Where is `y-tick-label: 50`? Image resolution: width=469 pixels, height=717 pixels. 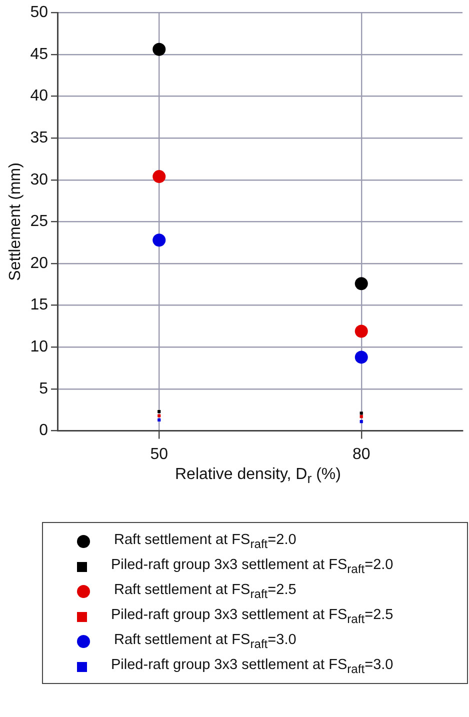
y-tick-label: 50 is located at coordinates (39, 13).